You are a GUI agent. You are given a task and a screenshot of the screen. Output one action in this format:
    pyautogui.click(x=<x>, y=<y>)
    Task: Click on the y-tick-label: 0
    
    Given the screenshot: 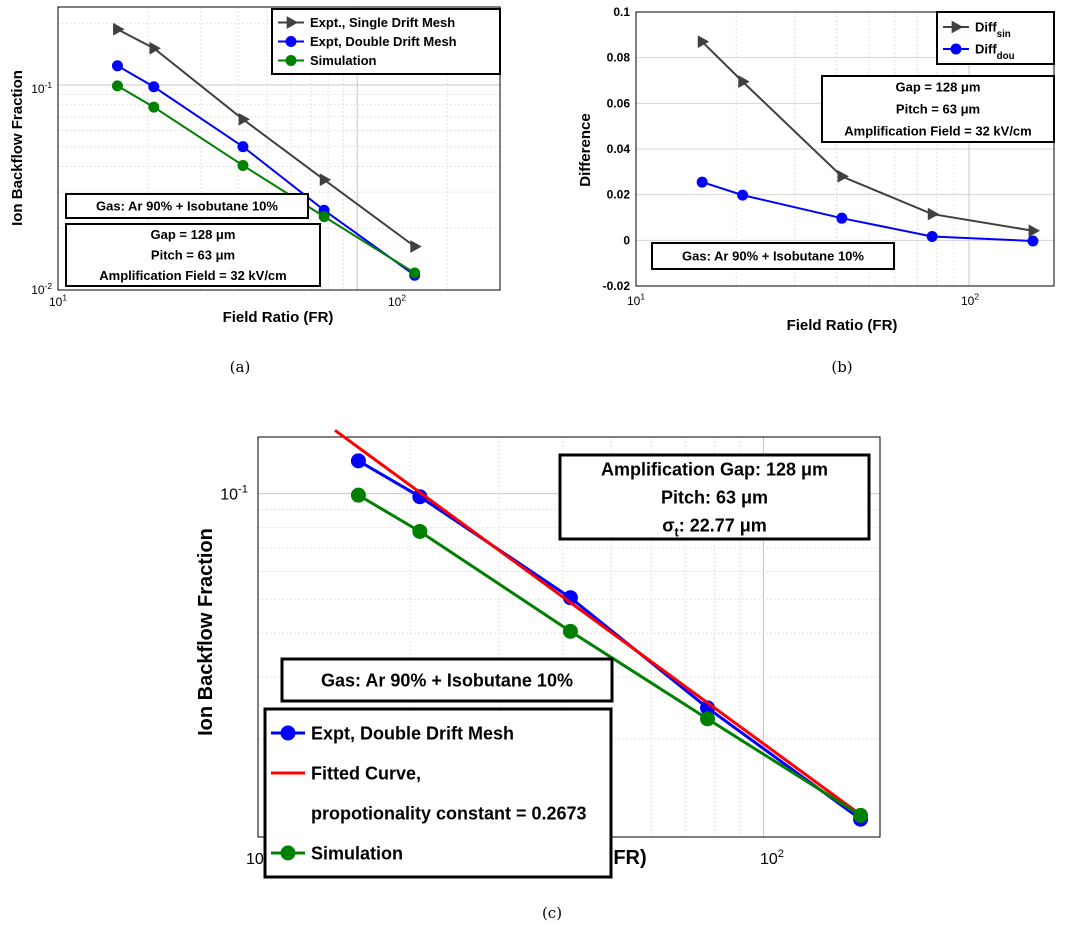 What is the action you would take?
    pyautogui.click(x=626, y=240)
    